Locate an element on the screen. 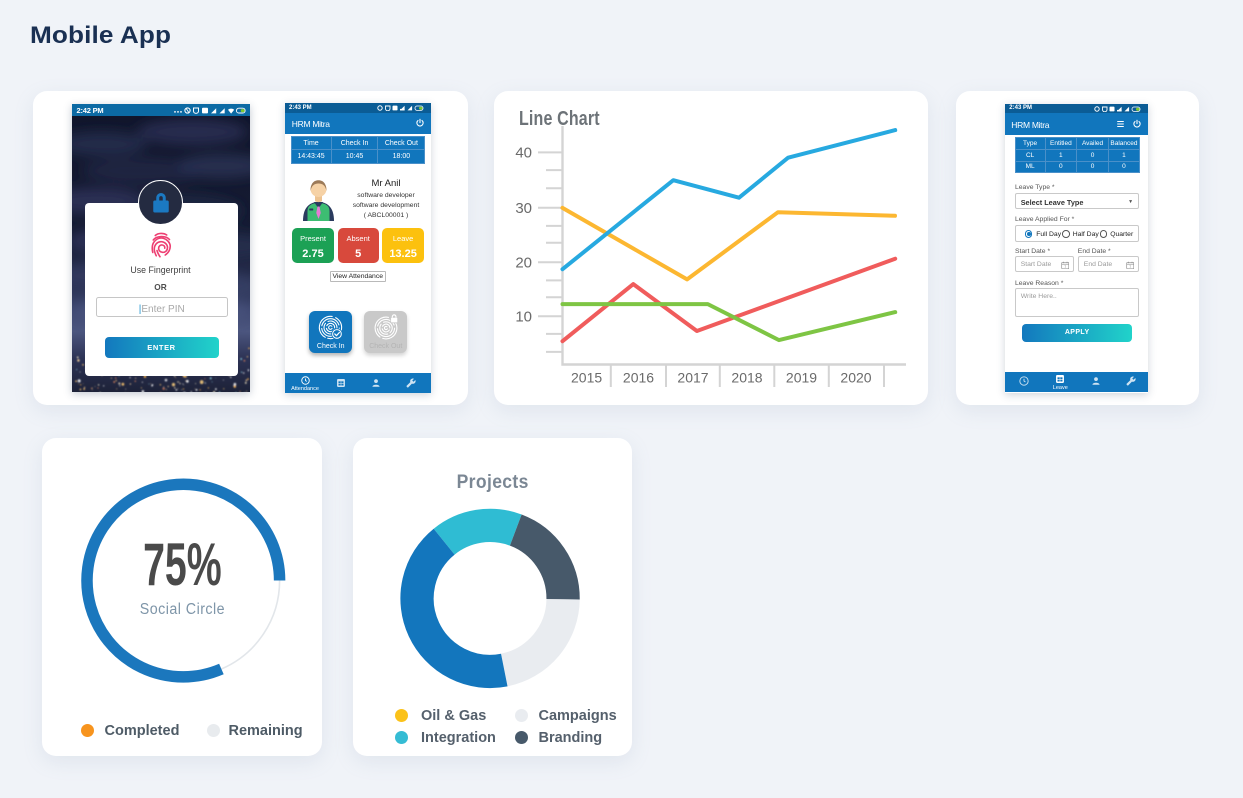 Image resolution: width=1243 pixels, height=798 pixels. svg-text: 40 is located at coordinates (523, 152).